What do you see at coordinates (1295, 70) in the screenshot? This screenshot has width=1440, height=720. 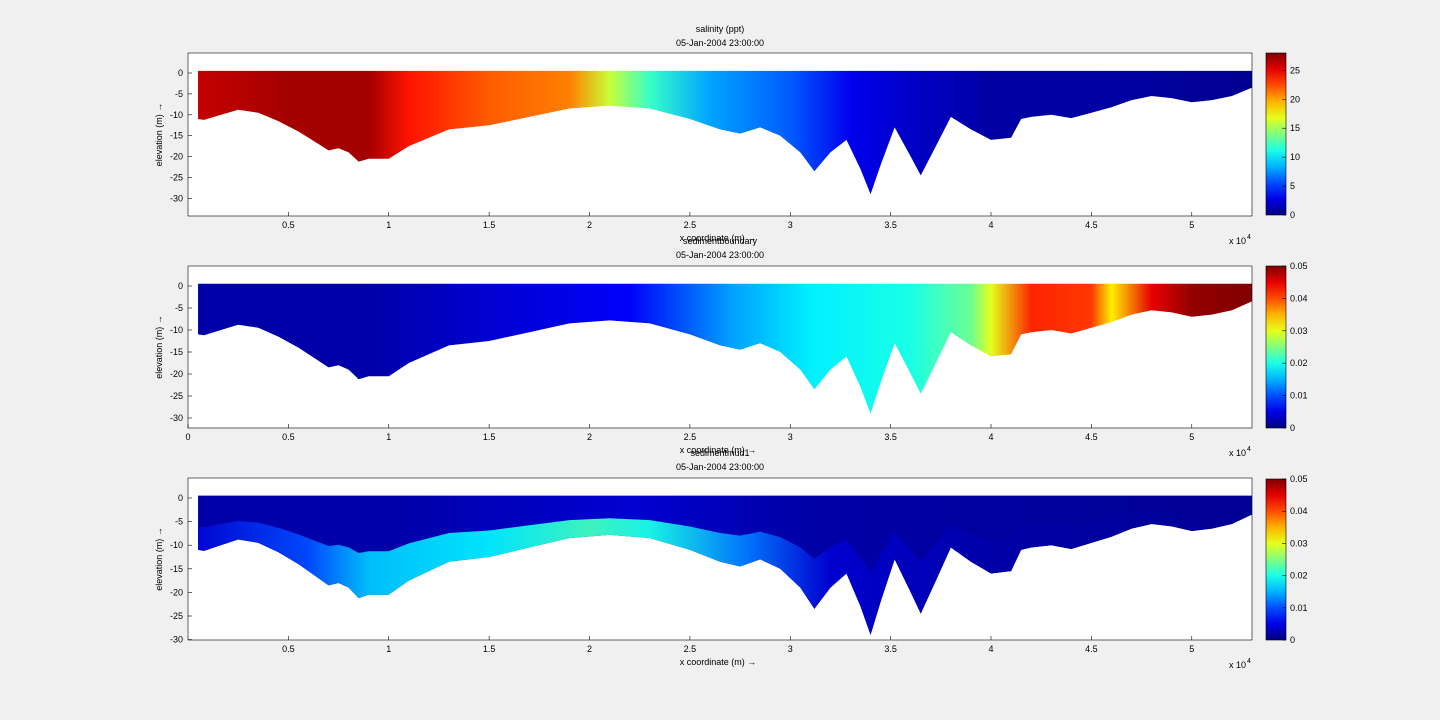 I see `colorbar-tick-label: 25` at bounding box center [1295, 70].